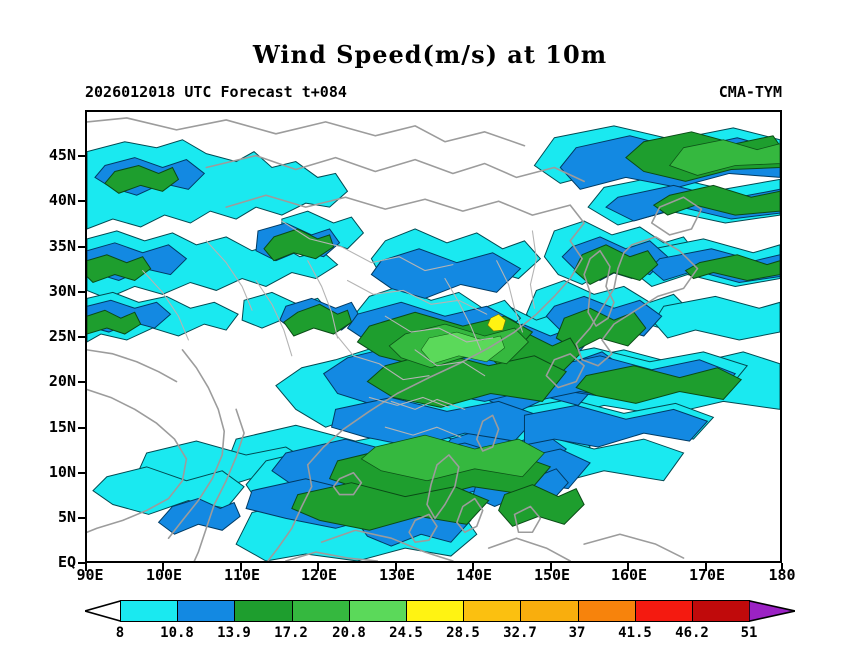  I want to click on x-axis-label-100e: 100E, so click(164, 575).